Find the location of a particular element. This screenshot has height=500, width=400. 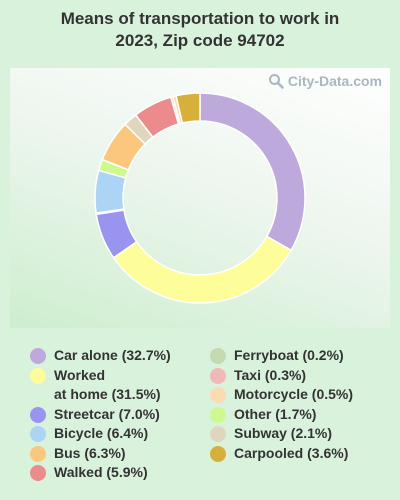

legend-item: Taxi (0.3%) is located at coordinates (300, 376).